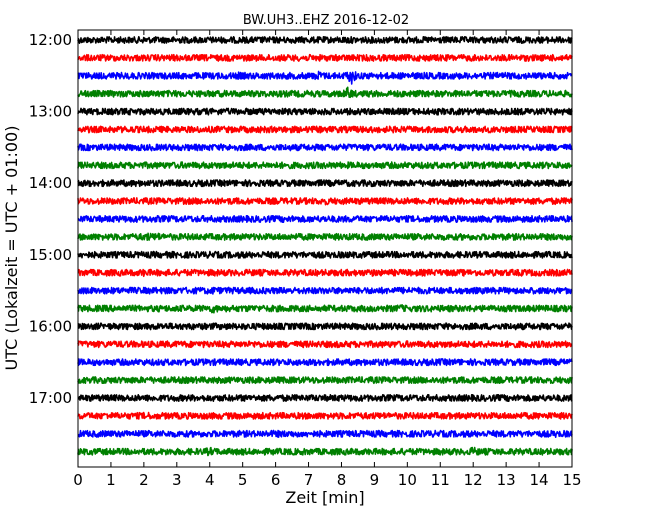 This screenshot has width=650, height=520. Describe the element at coordinates (50, 255) in the screenshot. I see `y-tick-label: 15:00` at that location.